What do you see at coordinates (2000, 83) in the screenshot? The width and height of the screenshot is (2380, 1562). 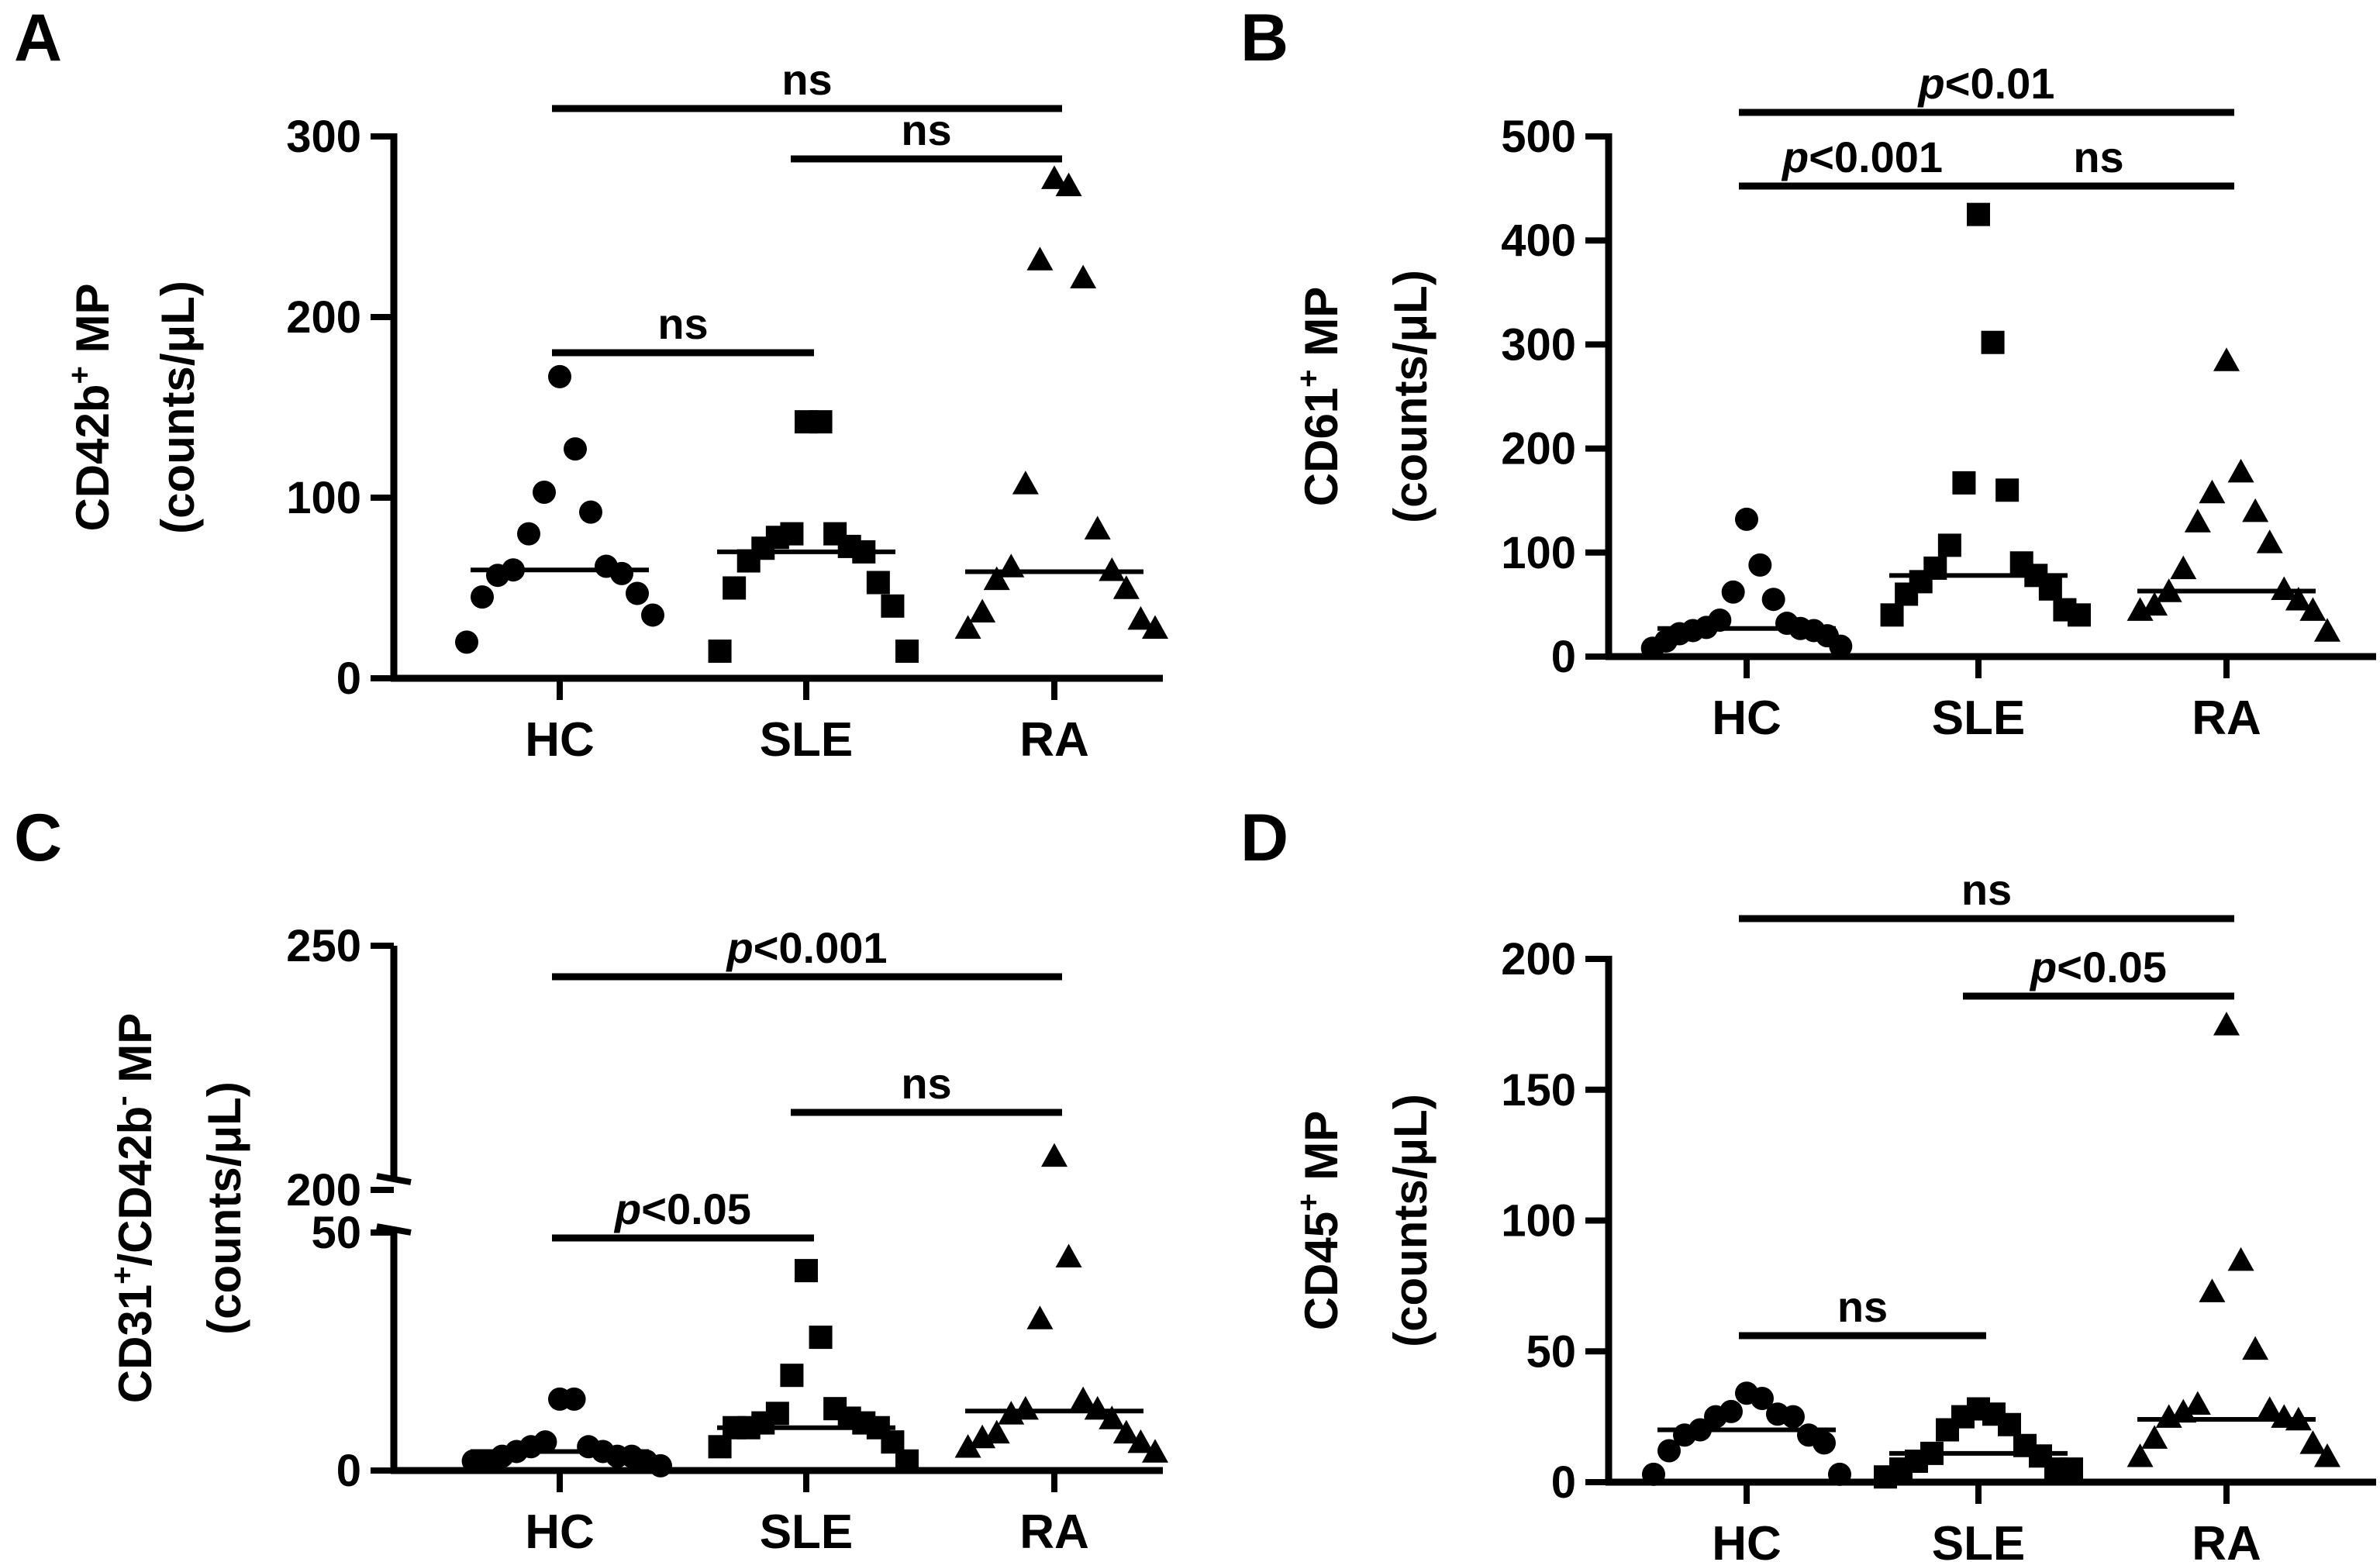 I see `significance-value: <0.01` at bounding box center [2000, 83].